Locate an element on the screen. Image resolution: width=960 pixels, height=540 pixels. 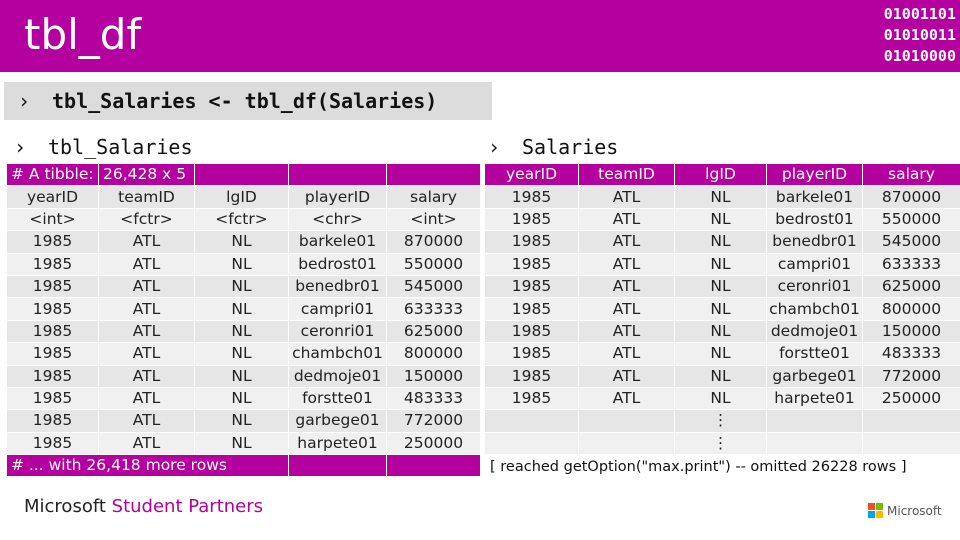
microsoft-logo-text: Microsoft is located at coordinates (914, 510).